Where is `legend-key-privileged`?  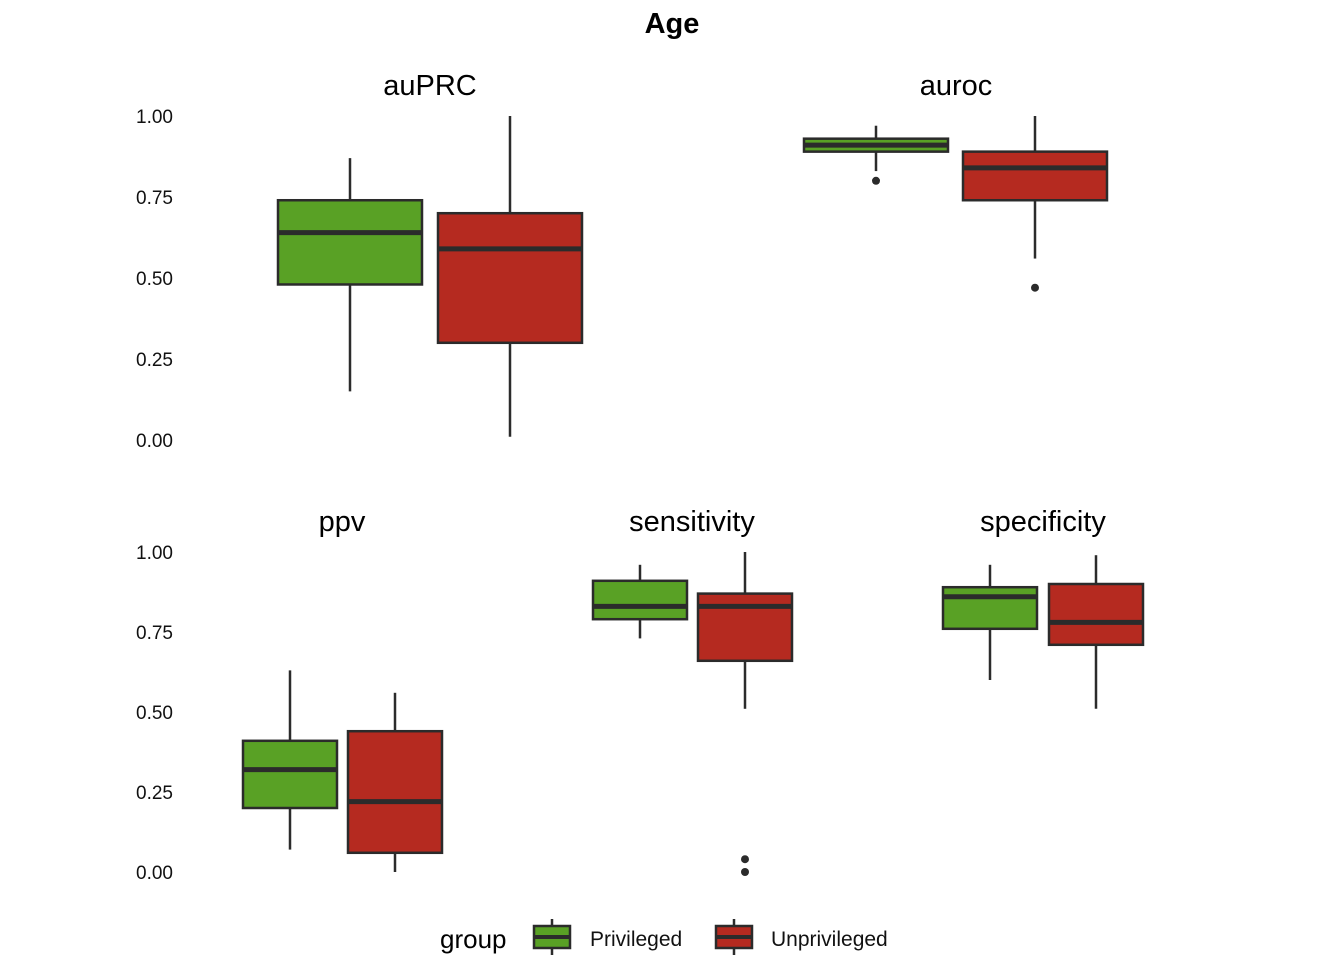
legend-key-privileged is located at coordinates (552, 937).